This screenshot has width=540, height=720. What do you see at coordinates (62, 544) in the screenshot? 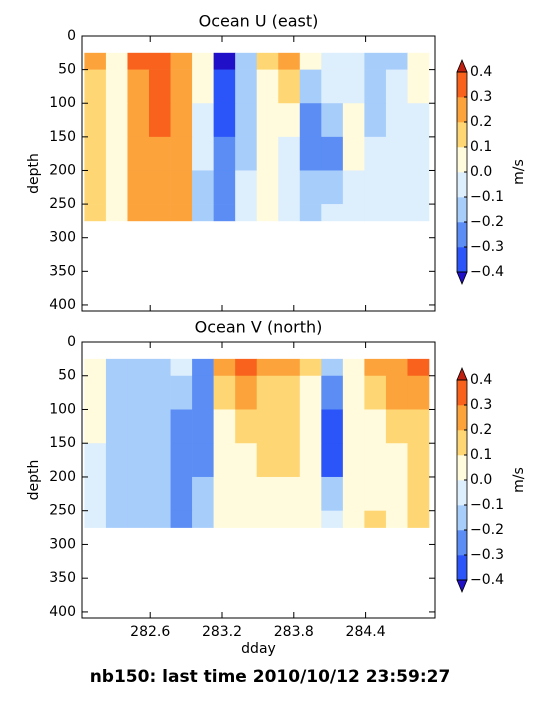
I see `y-tick-label: 300` at bounding box center [62, 544].